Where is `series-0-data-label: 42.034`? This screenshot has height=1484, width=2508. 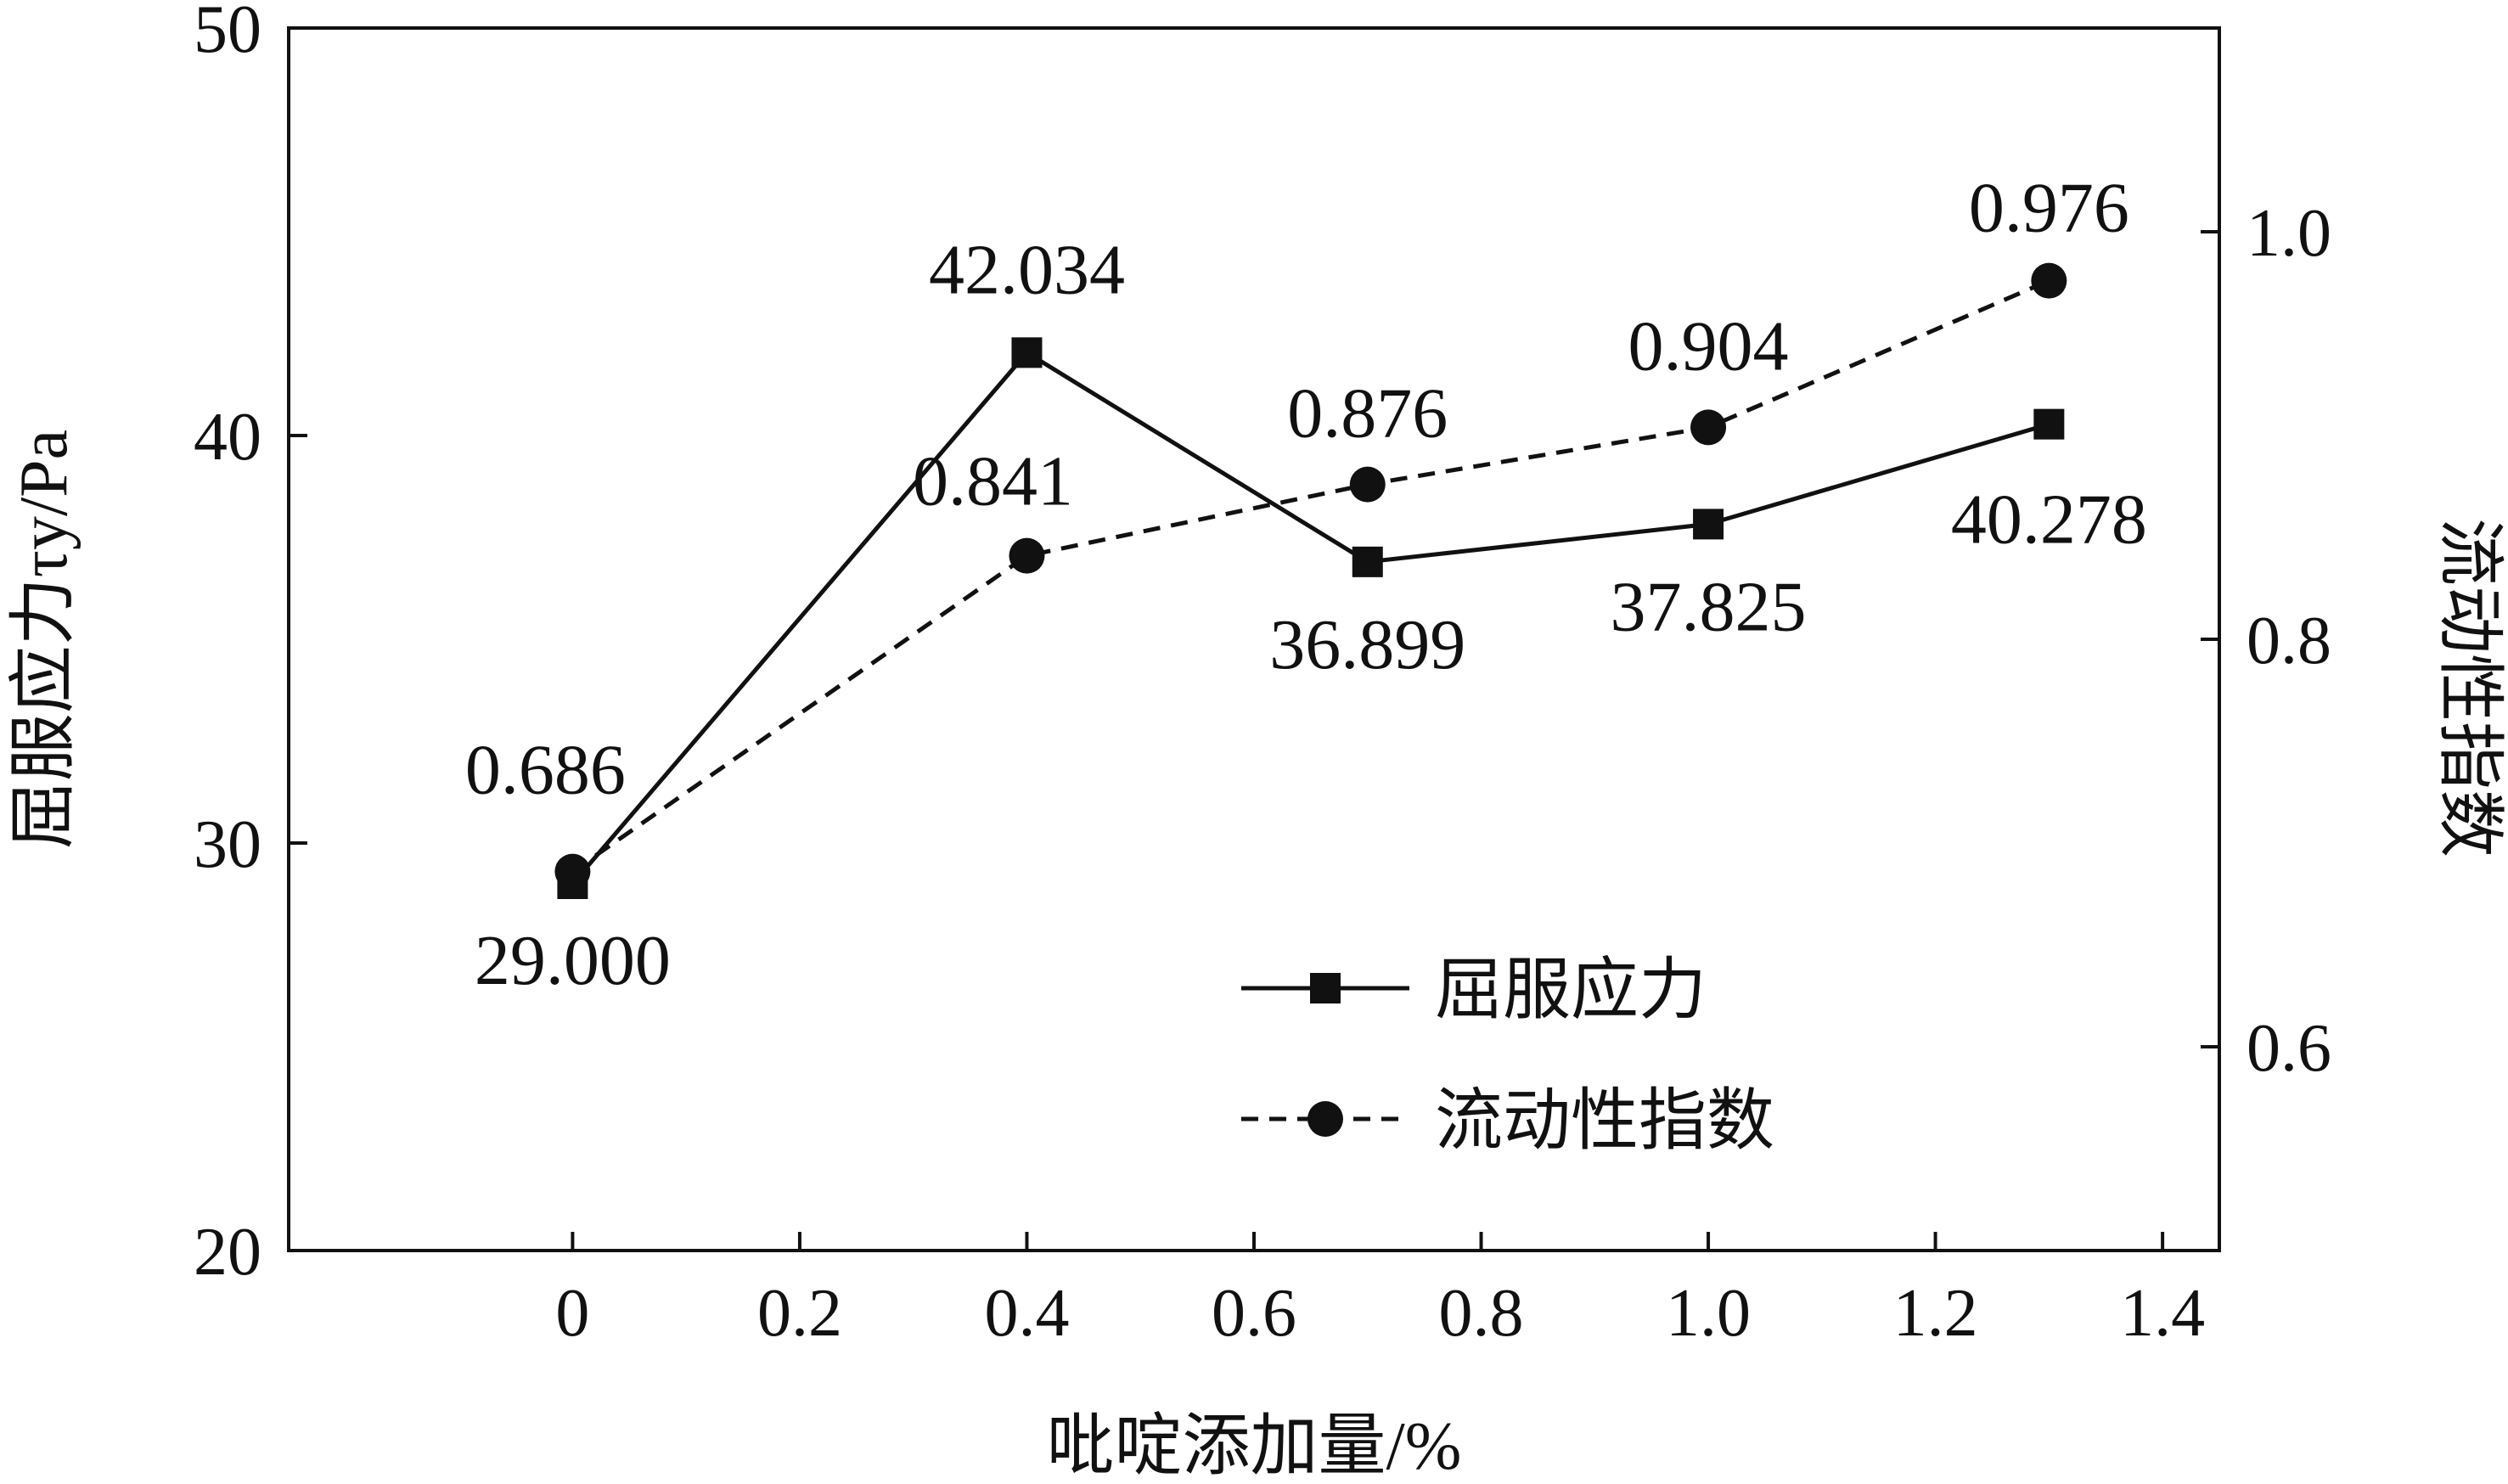
series-0-data-label: 42.034 is located at coordinates (1027, 269).